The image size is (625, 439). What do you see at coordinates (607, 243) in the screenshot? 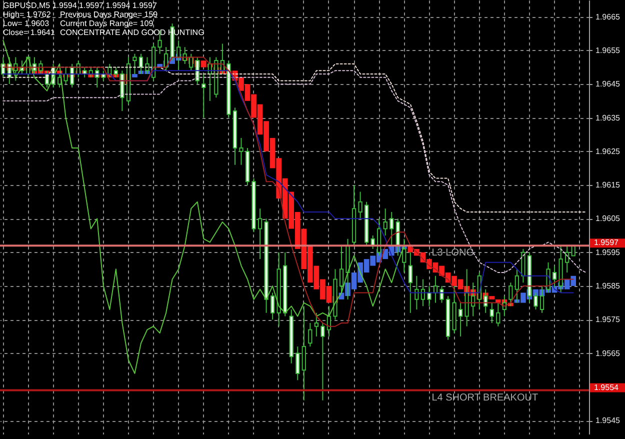
I see `text: 1.9597` at bounding box center [607, 243].